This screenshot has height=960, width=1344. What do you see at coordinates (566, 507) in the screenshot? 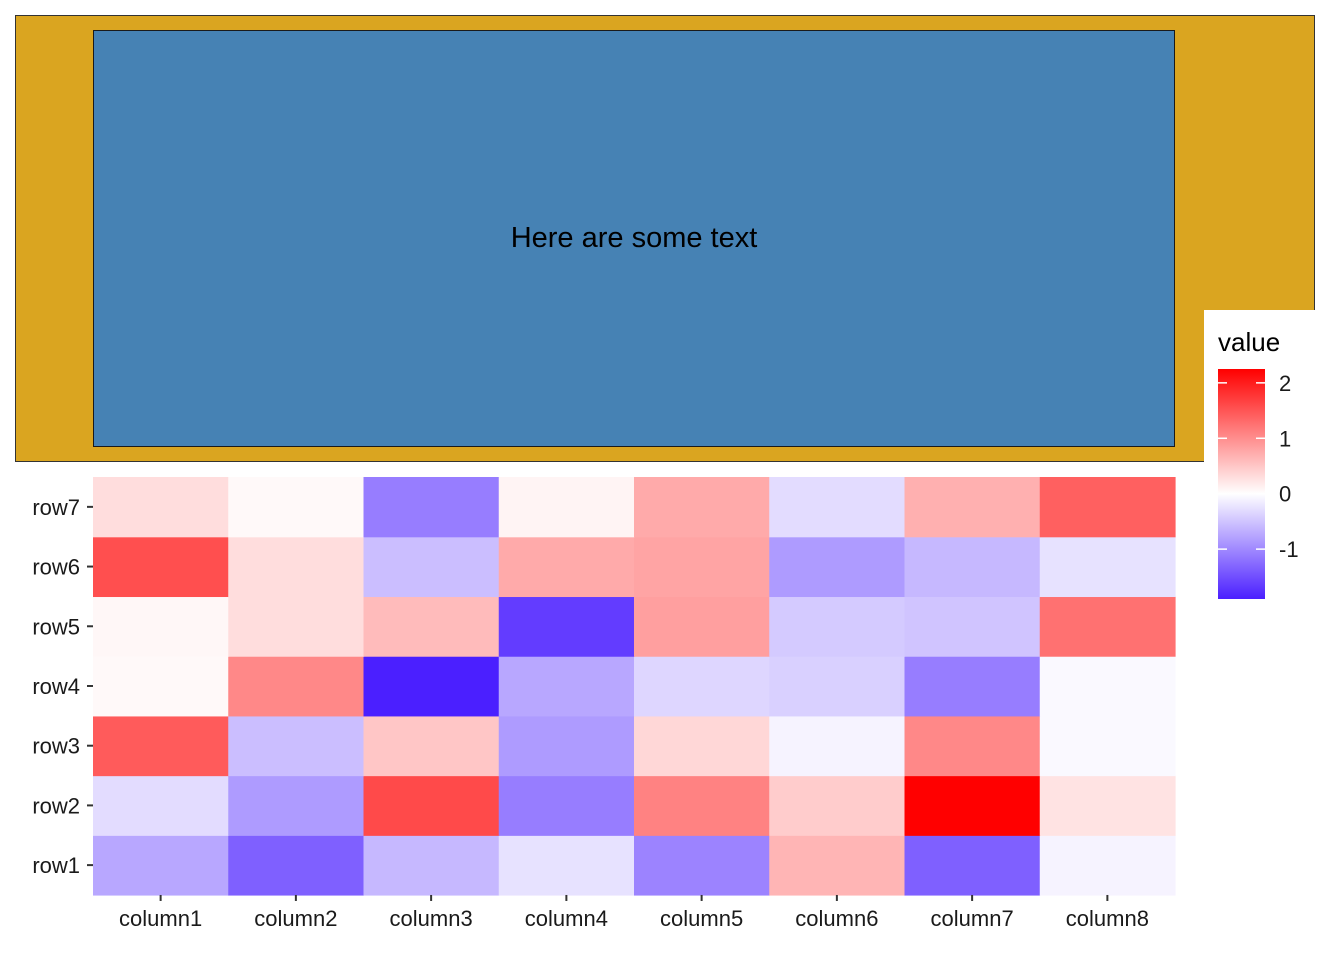
I see `heatmap-cell-row7-column4` at bounding box center [566, 507].